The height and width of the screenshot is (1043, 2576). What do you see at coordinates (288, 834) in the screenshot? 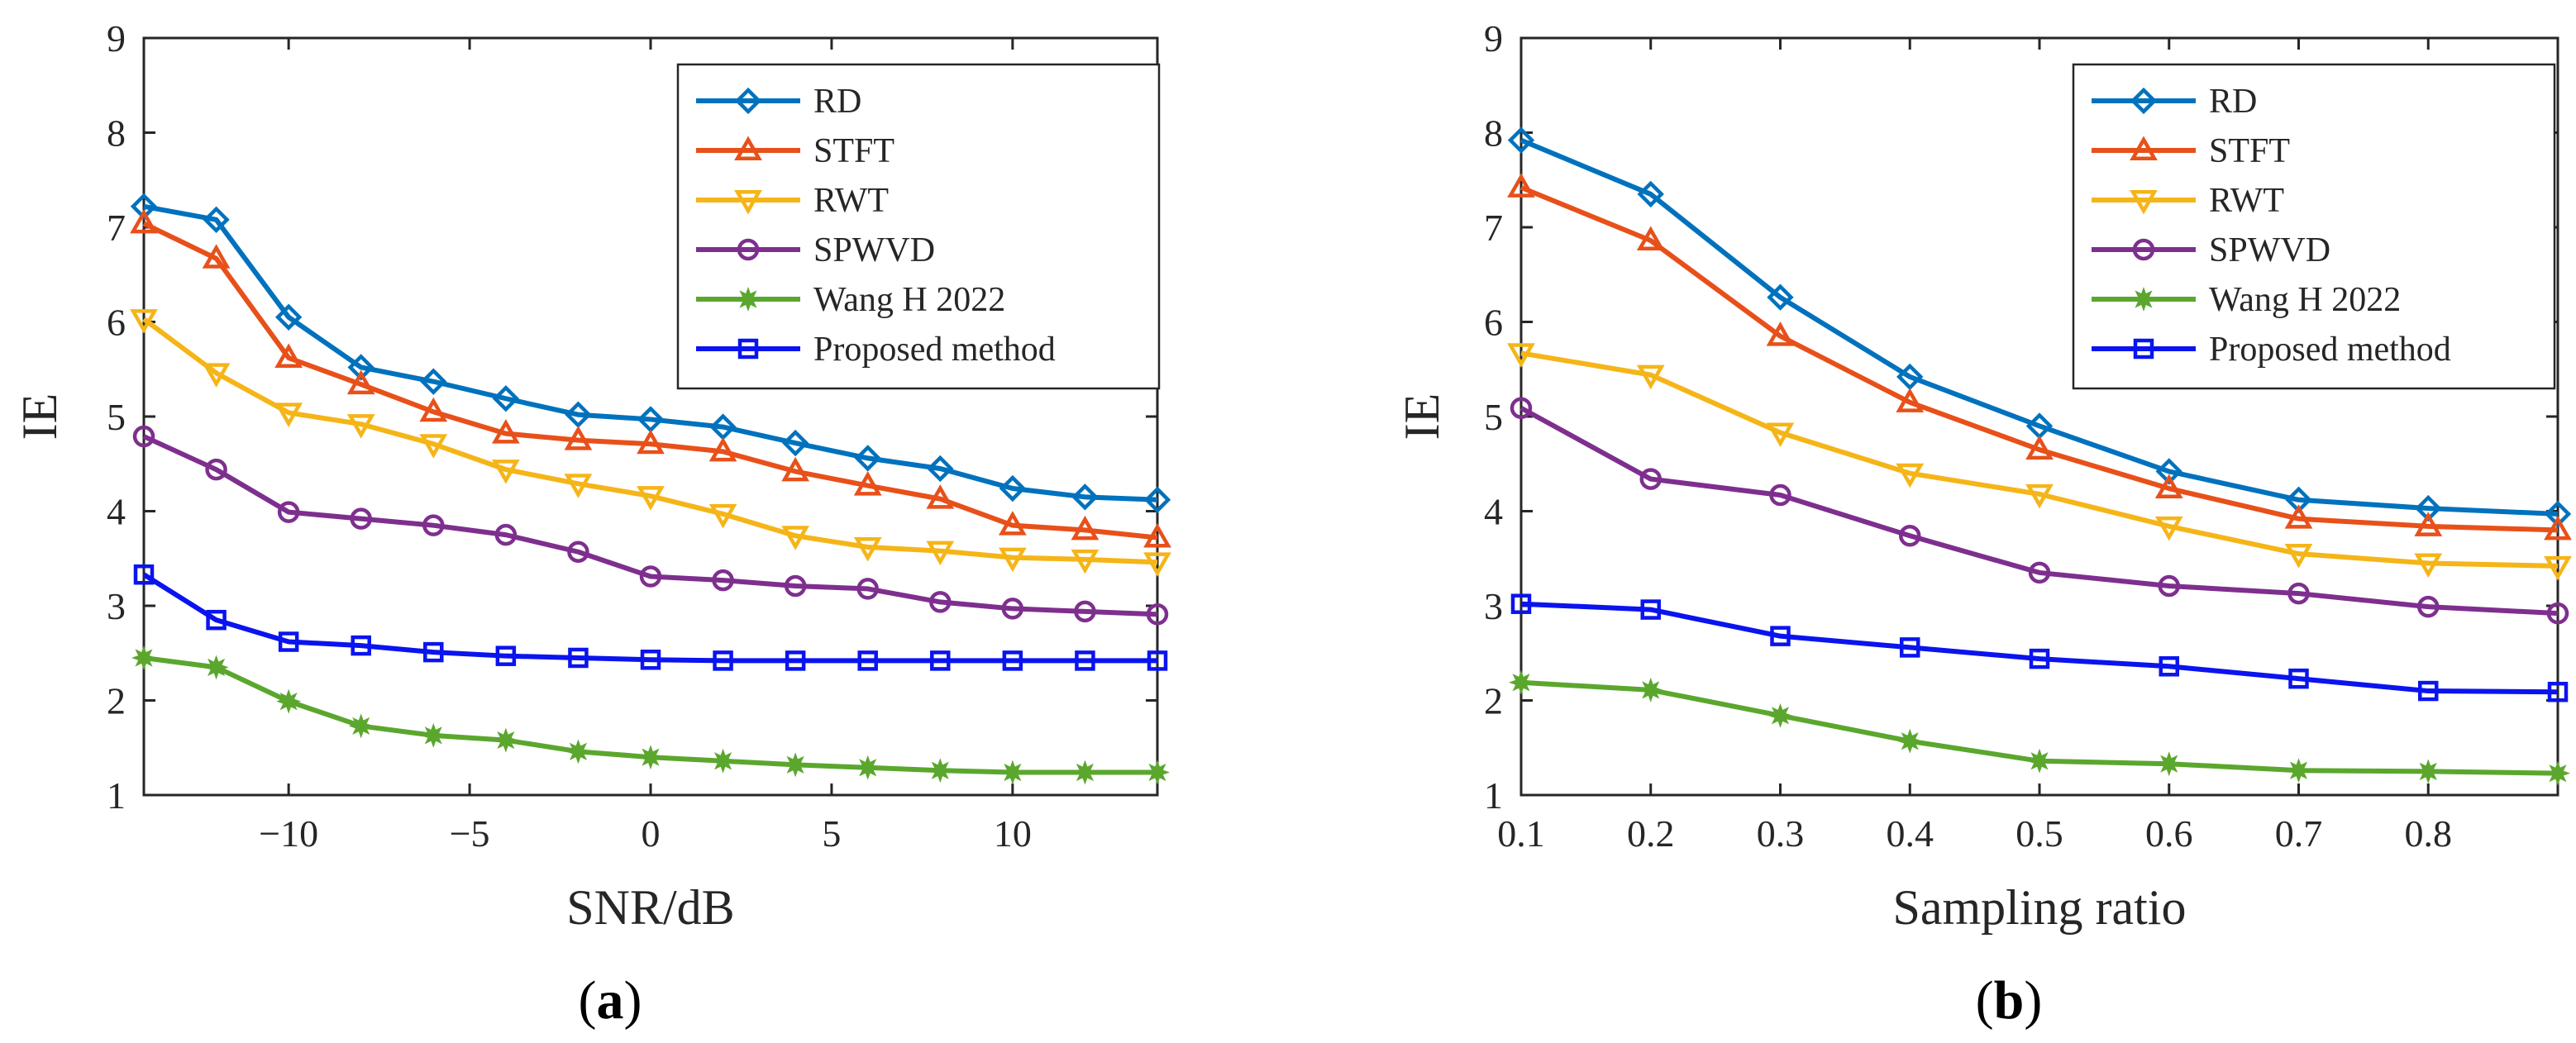
I see `x-tick-label: −10` at bounding box center [288, 834].